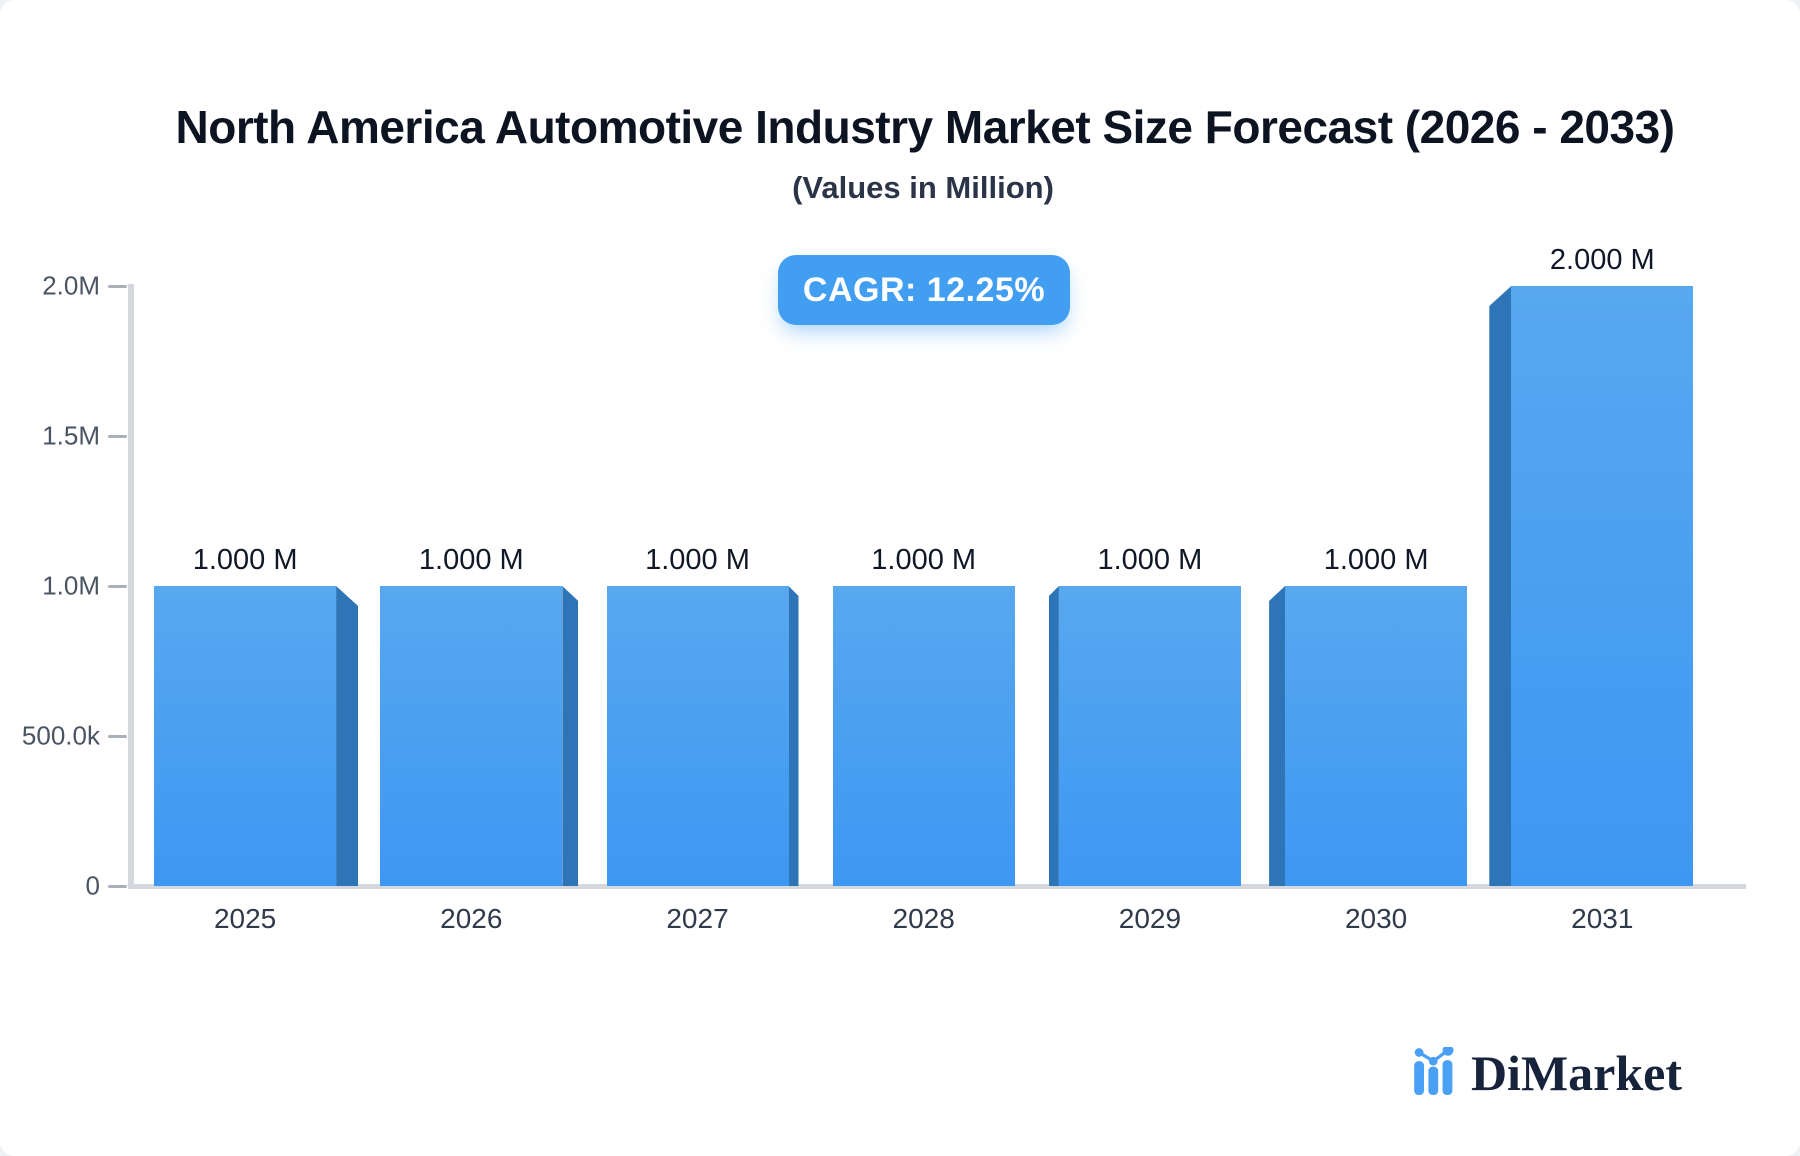  I want to click on x-axis-label: 2028, so click(923, 918).